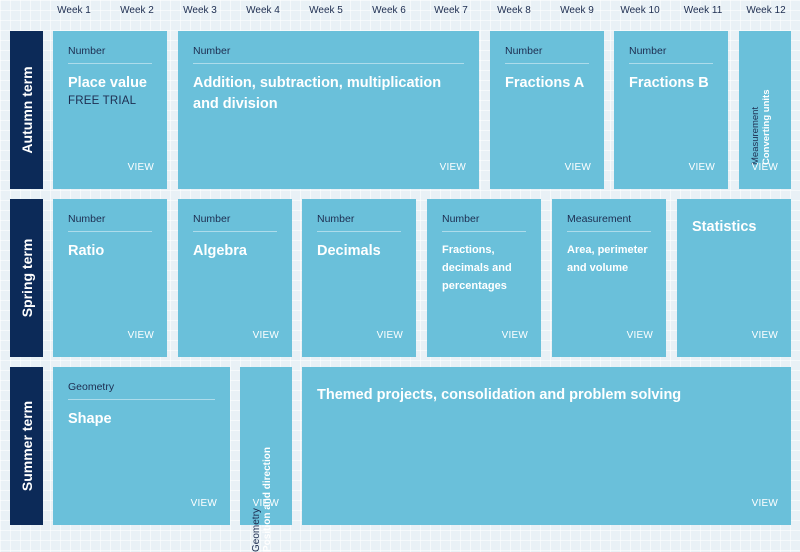 The height and width of the screenshot is (552, 800). I want to click on term-label-spring: Spring term, so click(26, 278).